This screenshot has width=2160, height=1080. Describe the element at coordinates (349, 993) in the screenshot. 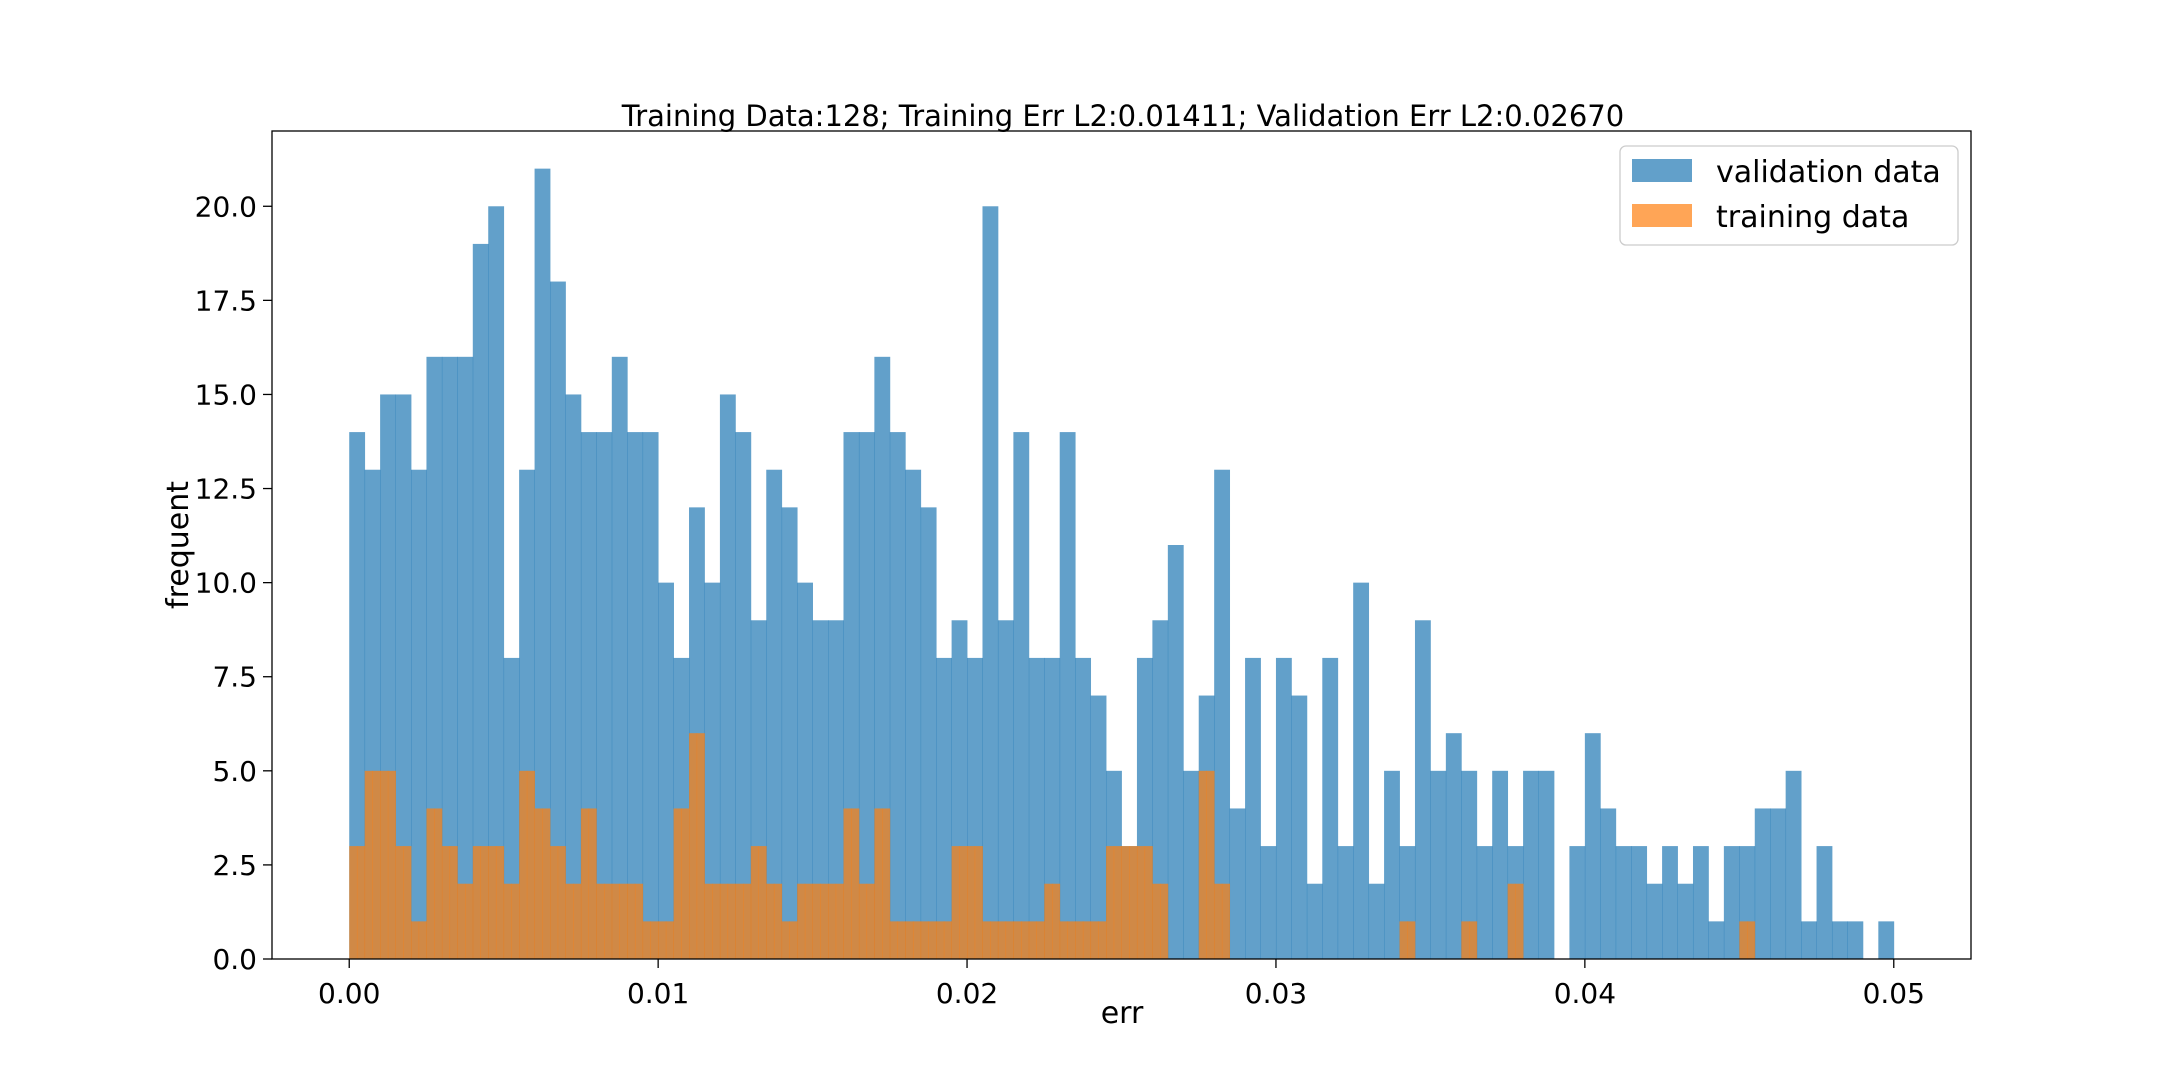

I see `x-tick-label: 0.00` at that location.